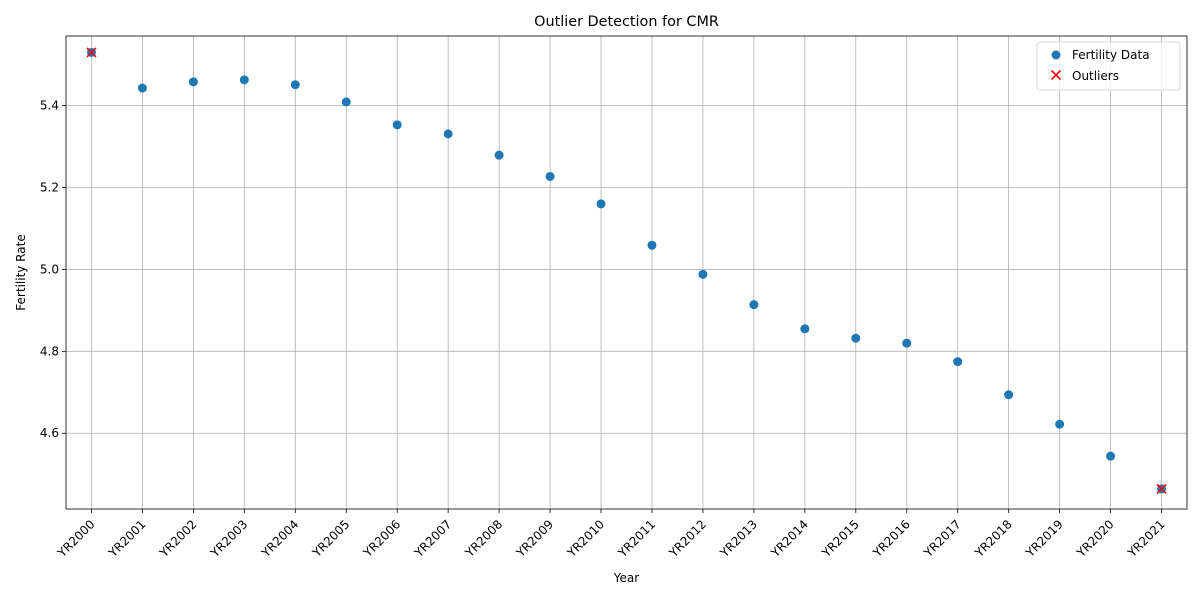 This screenshot has width=1200, height=600. Describe the element at coordinates (840, 538) in the screenshot. I see `x-tick-label: YR2015` at that location.